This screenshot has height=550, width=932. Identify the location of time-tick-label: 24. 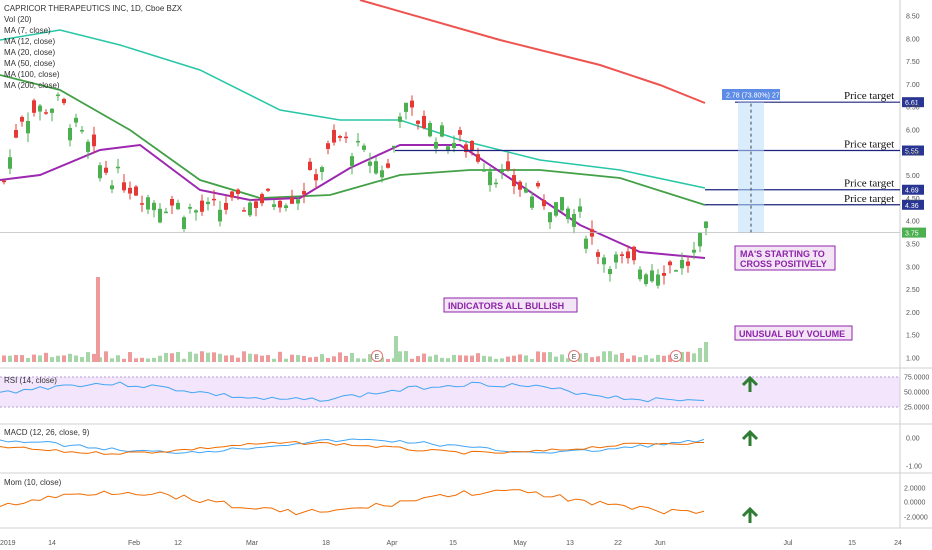
(898, 543).